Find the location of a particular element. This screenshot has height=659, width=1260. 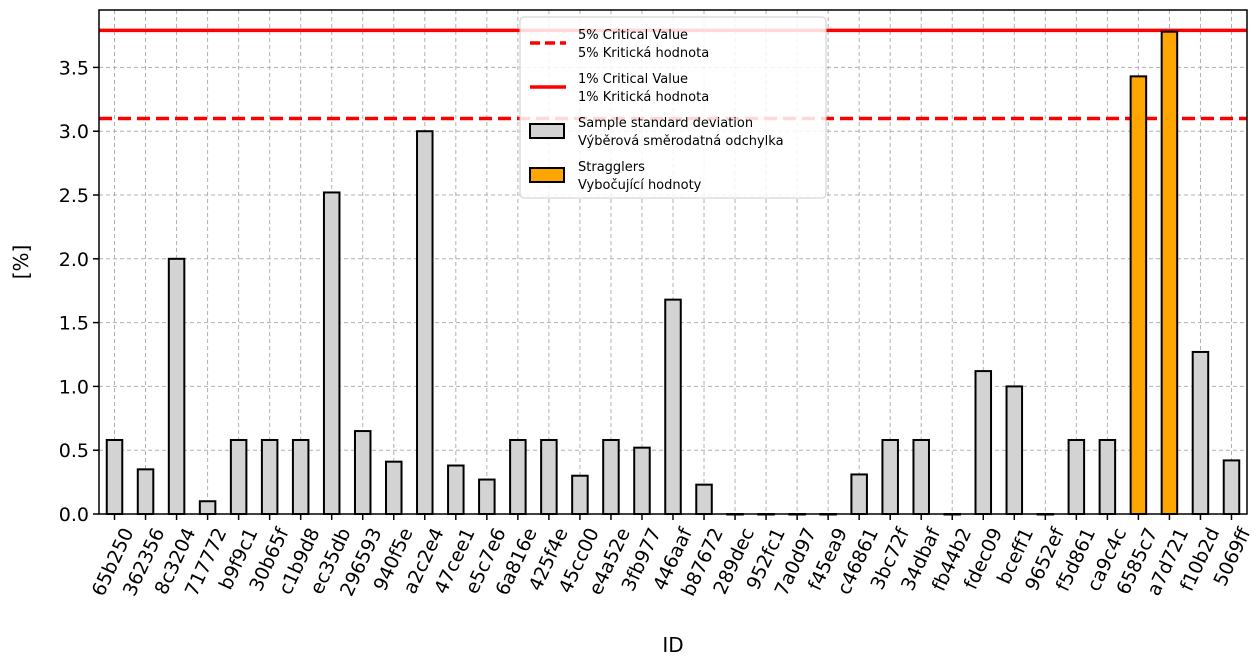

bar-34dbaf is located at coordinates (921, 476).